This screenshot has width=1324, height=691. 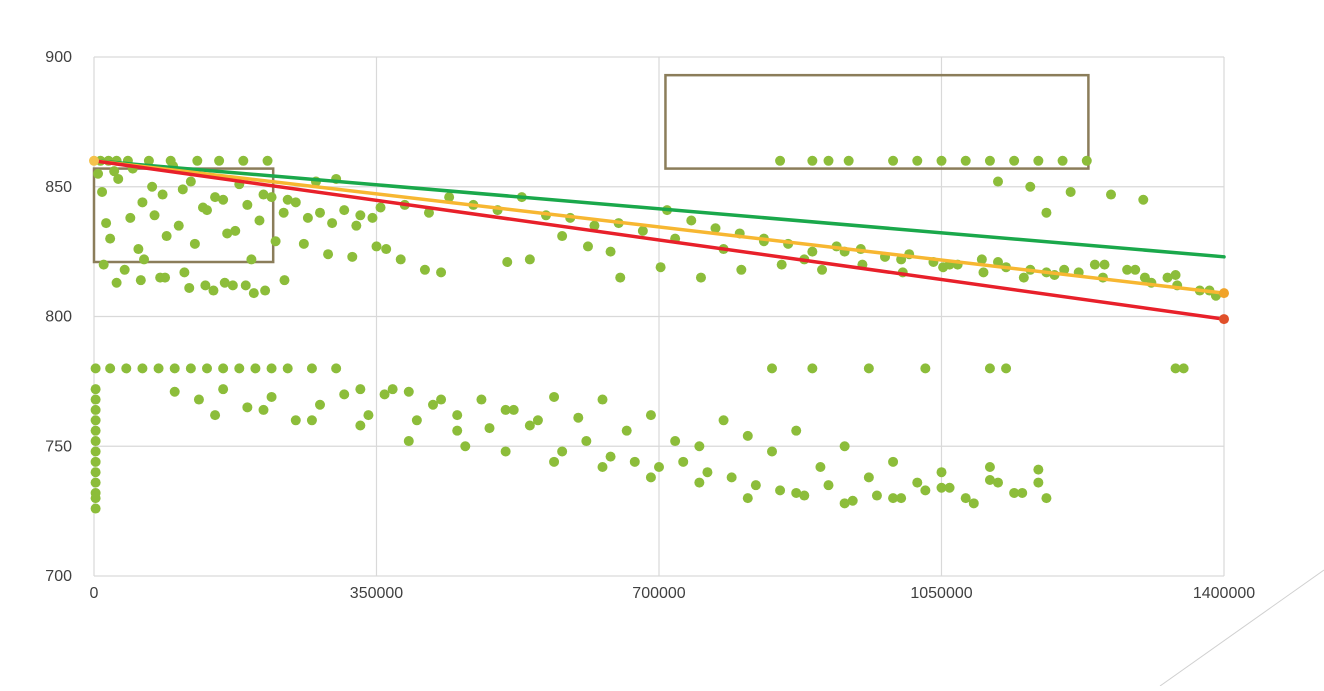 I want to click on decorative-diagonal-line, so click(x=1241, y=628).